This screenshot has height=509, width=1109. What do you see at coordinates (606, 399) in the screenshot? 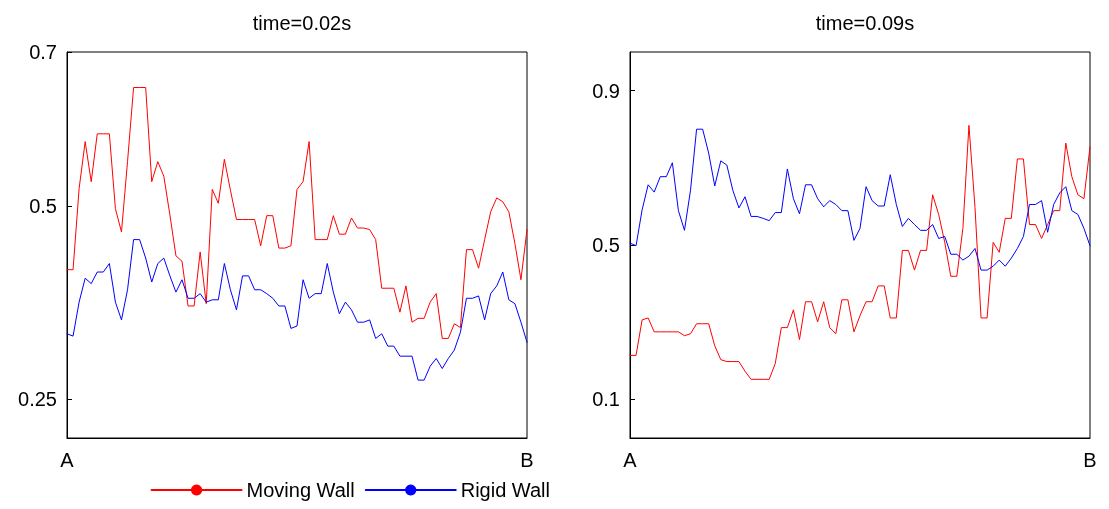
I see `y-tick-label: 0.1` at bounding box center [606, 399].